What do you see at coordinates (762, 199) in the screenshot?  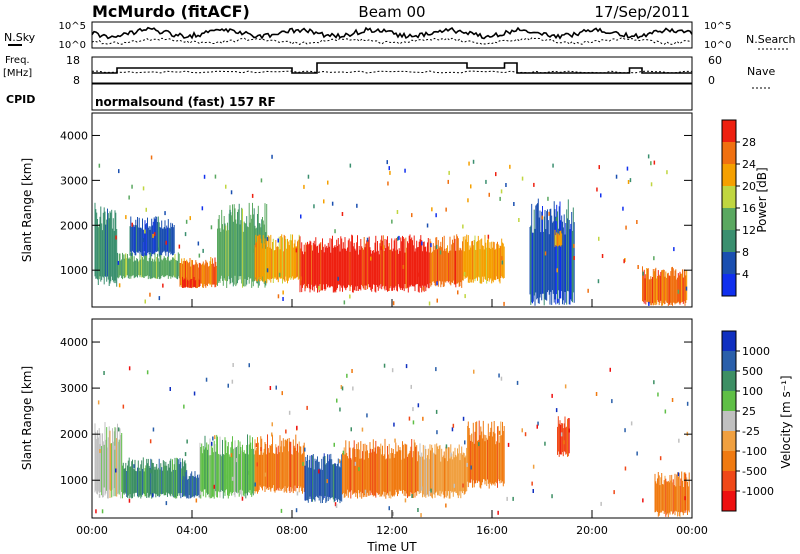 I see `power-colorbar-label: Power [dB]` at bounding box center [762, 199].